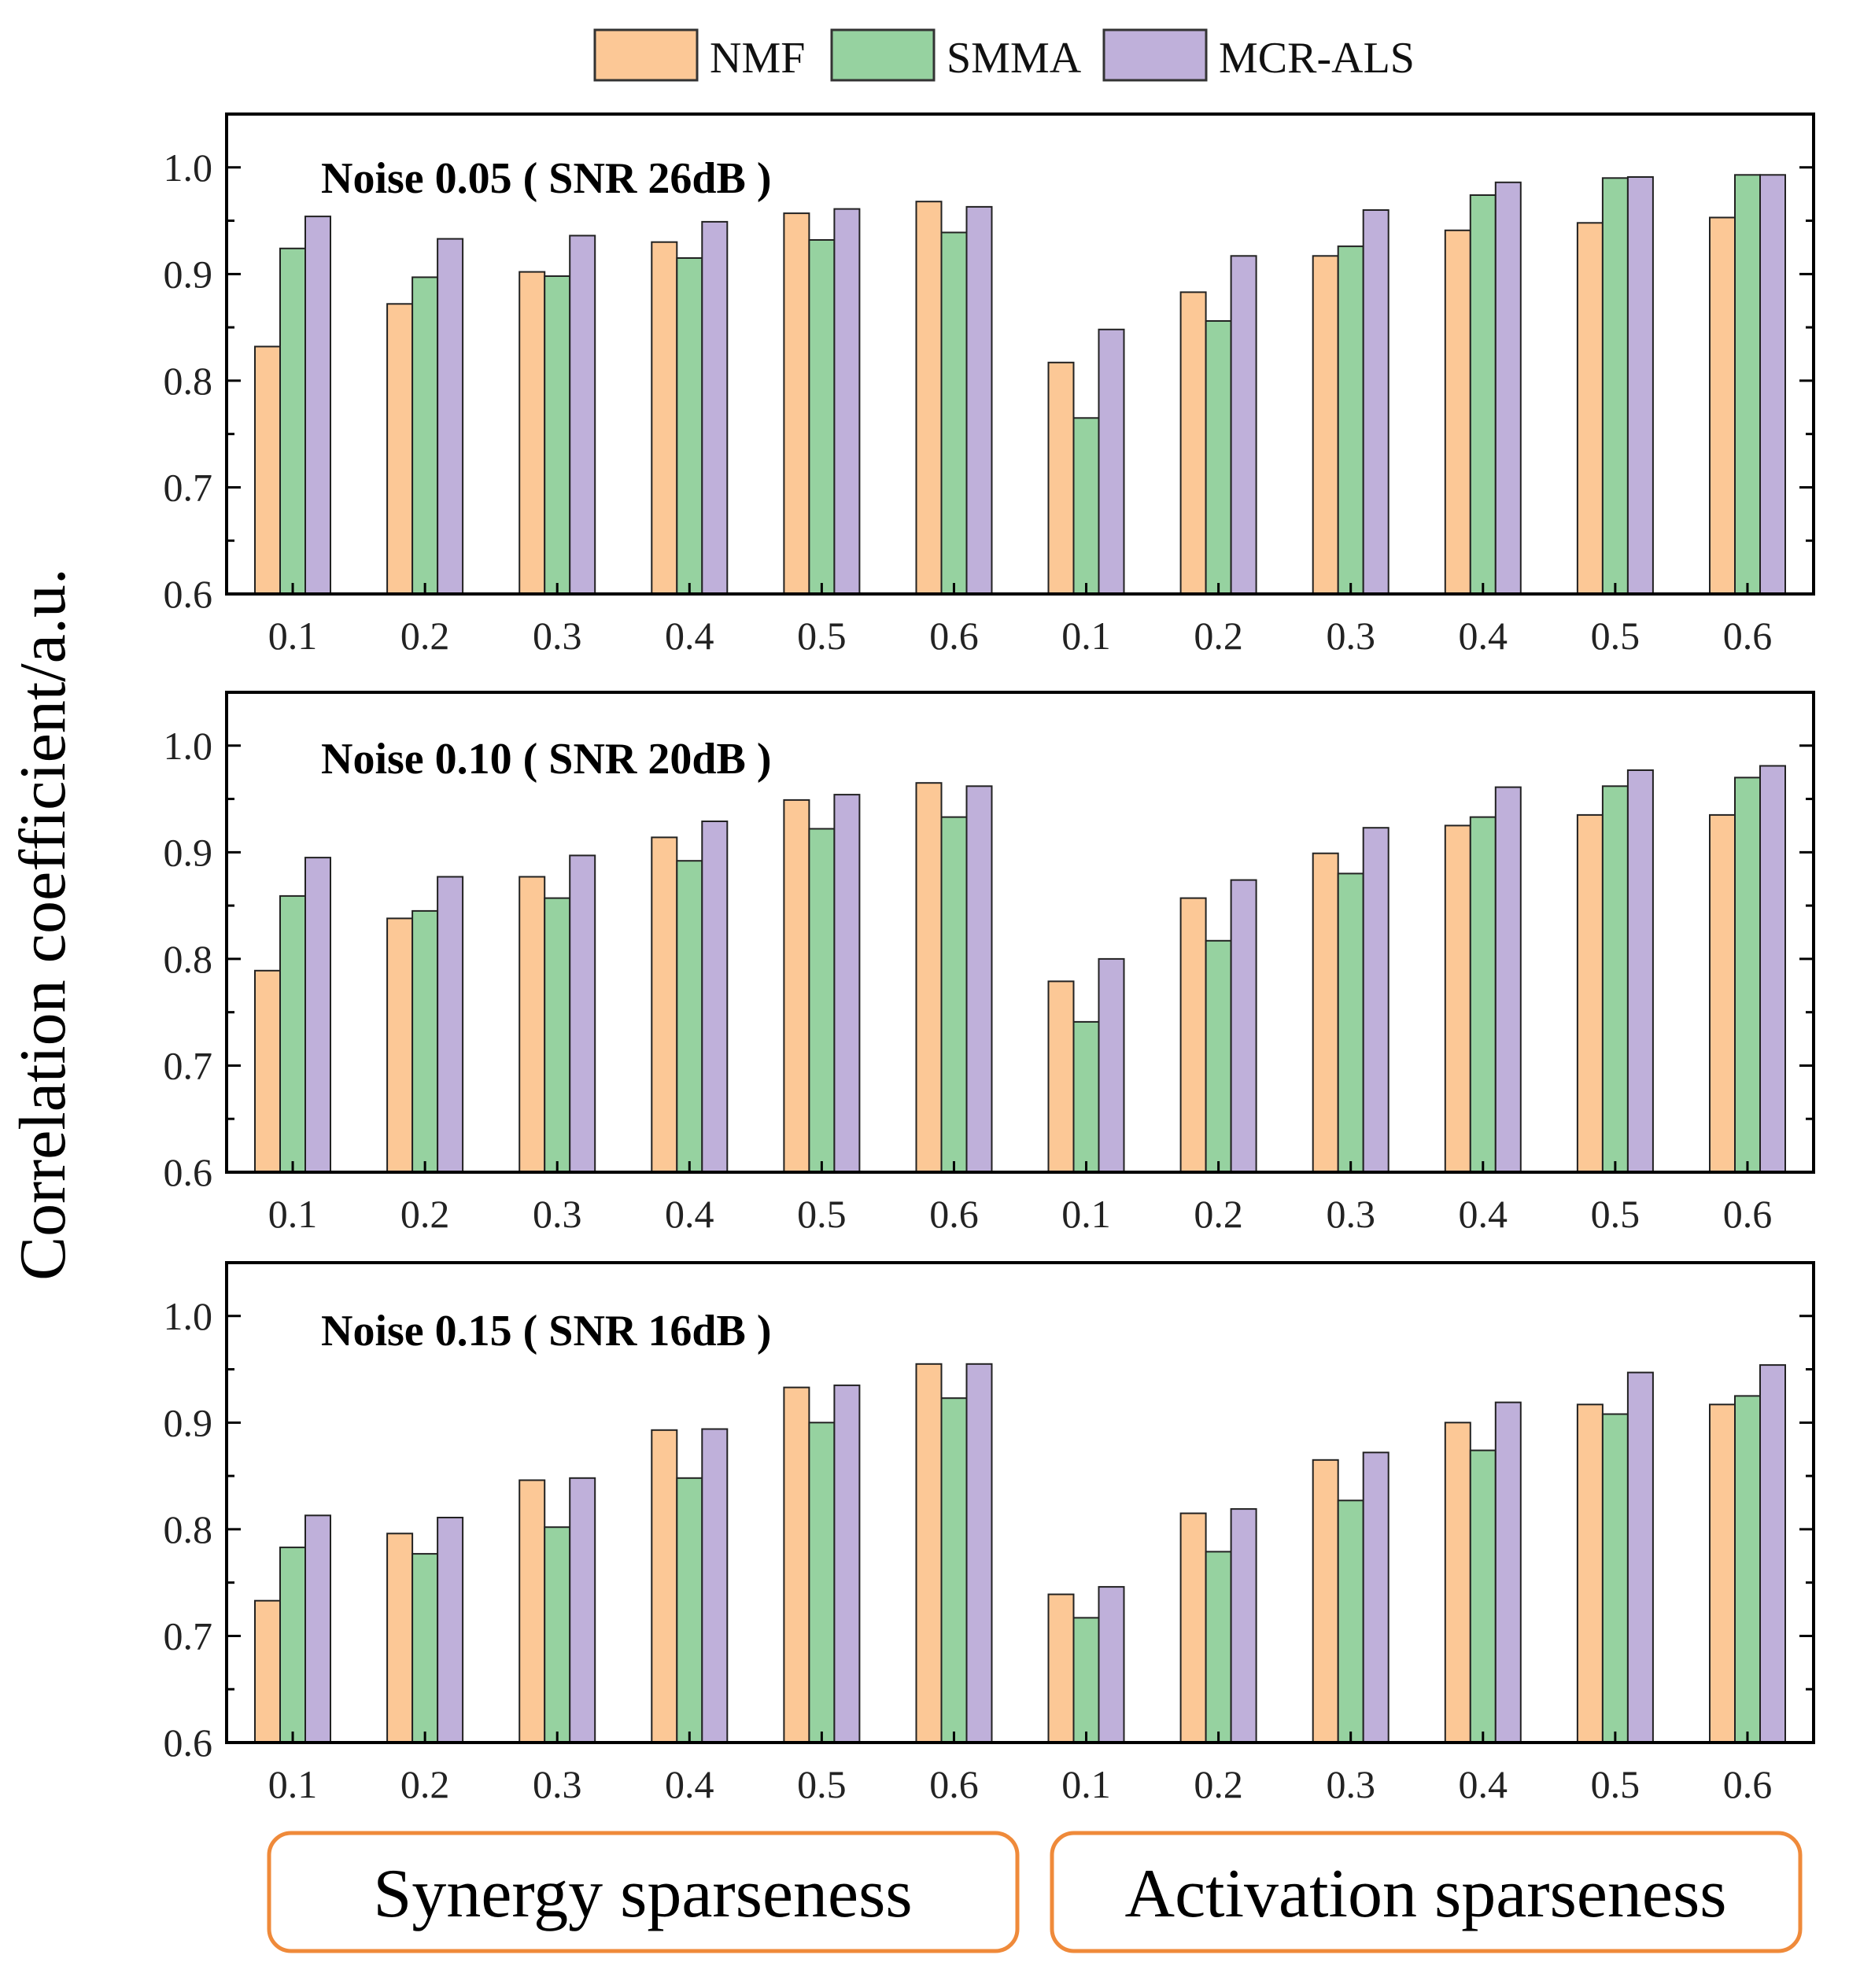 The height and width of the screenshot is (1988, 1849). What do you see at coordinates (757, 58) in the screenshot?
I see `legend-label-nmf: NMF` at bounding box center [757, 58].